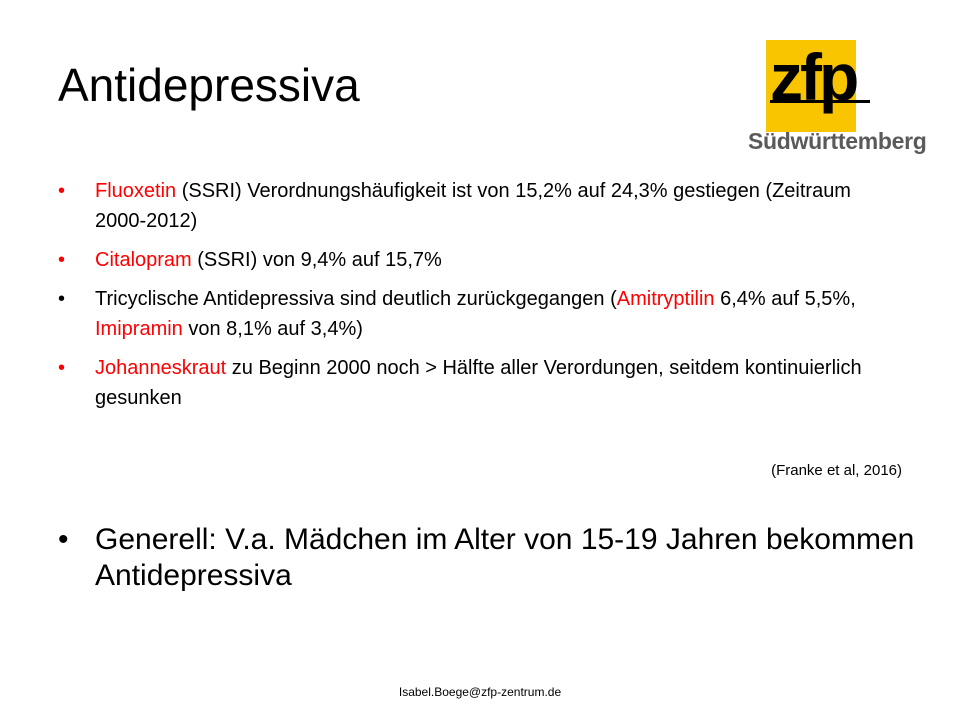 The height and width of the screenshot is (720, 960). What do you see at coordinates (785, 299) in the screenshot?
I see `bullet-text: 6,4% auf 5,5%,` at bounding box center [785, 299].